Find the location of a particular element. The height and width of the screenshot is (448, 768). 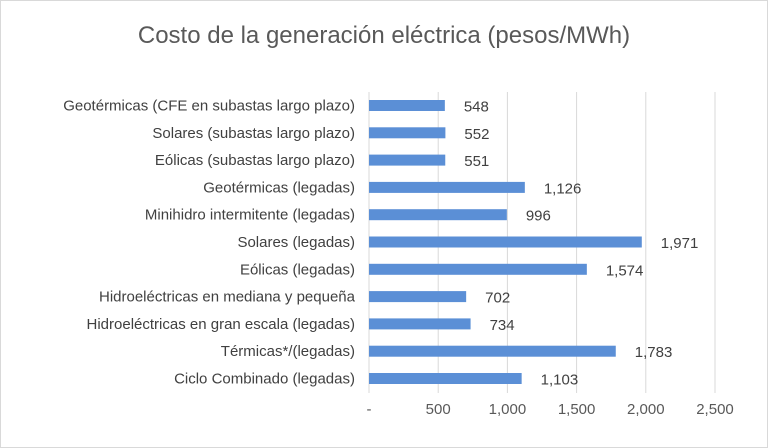

category-label: Eólicas (legadas) is located at coordinates (297, 269).